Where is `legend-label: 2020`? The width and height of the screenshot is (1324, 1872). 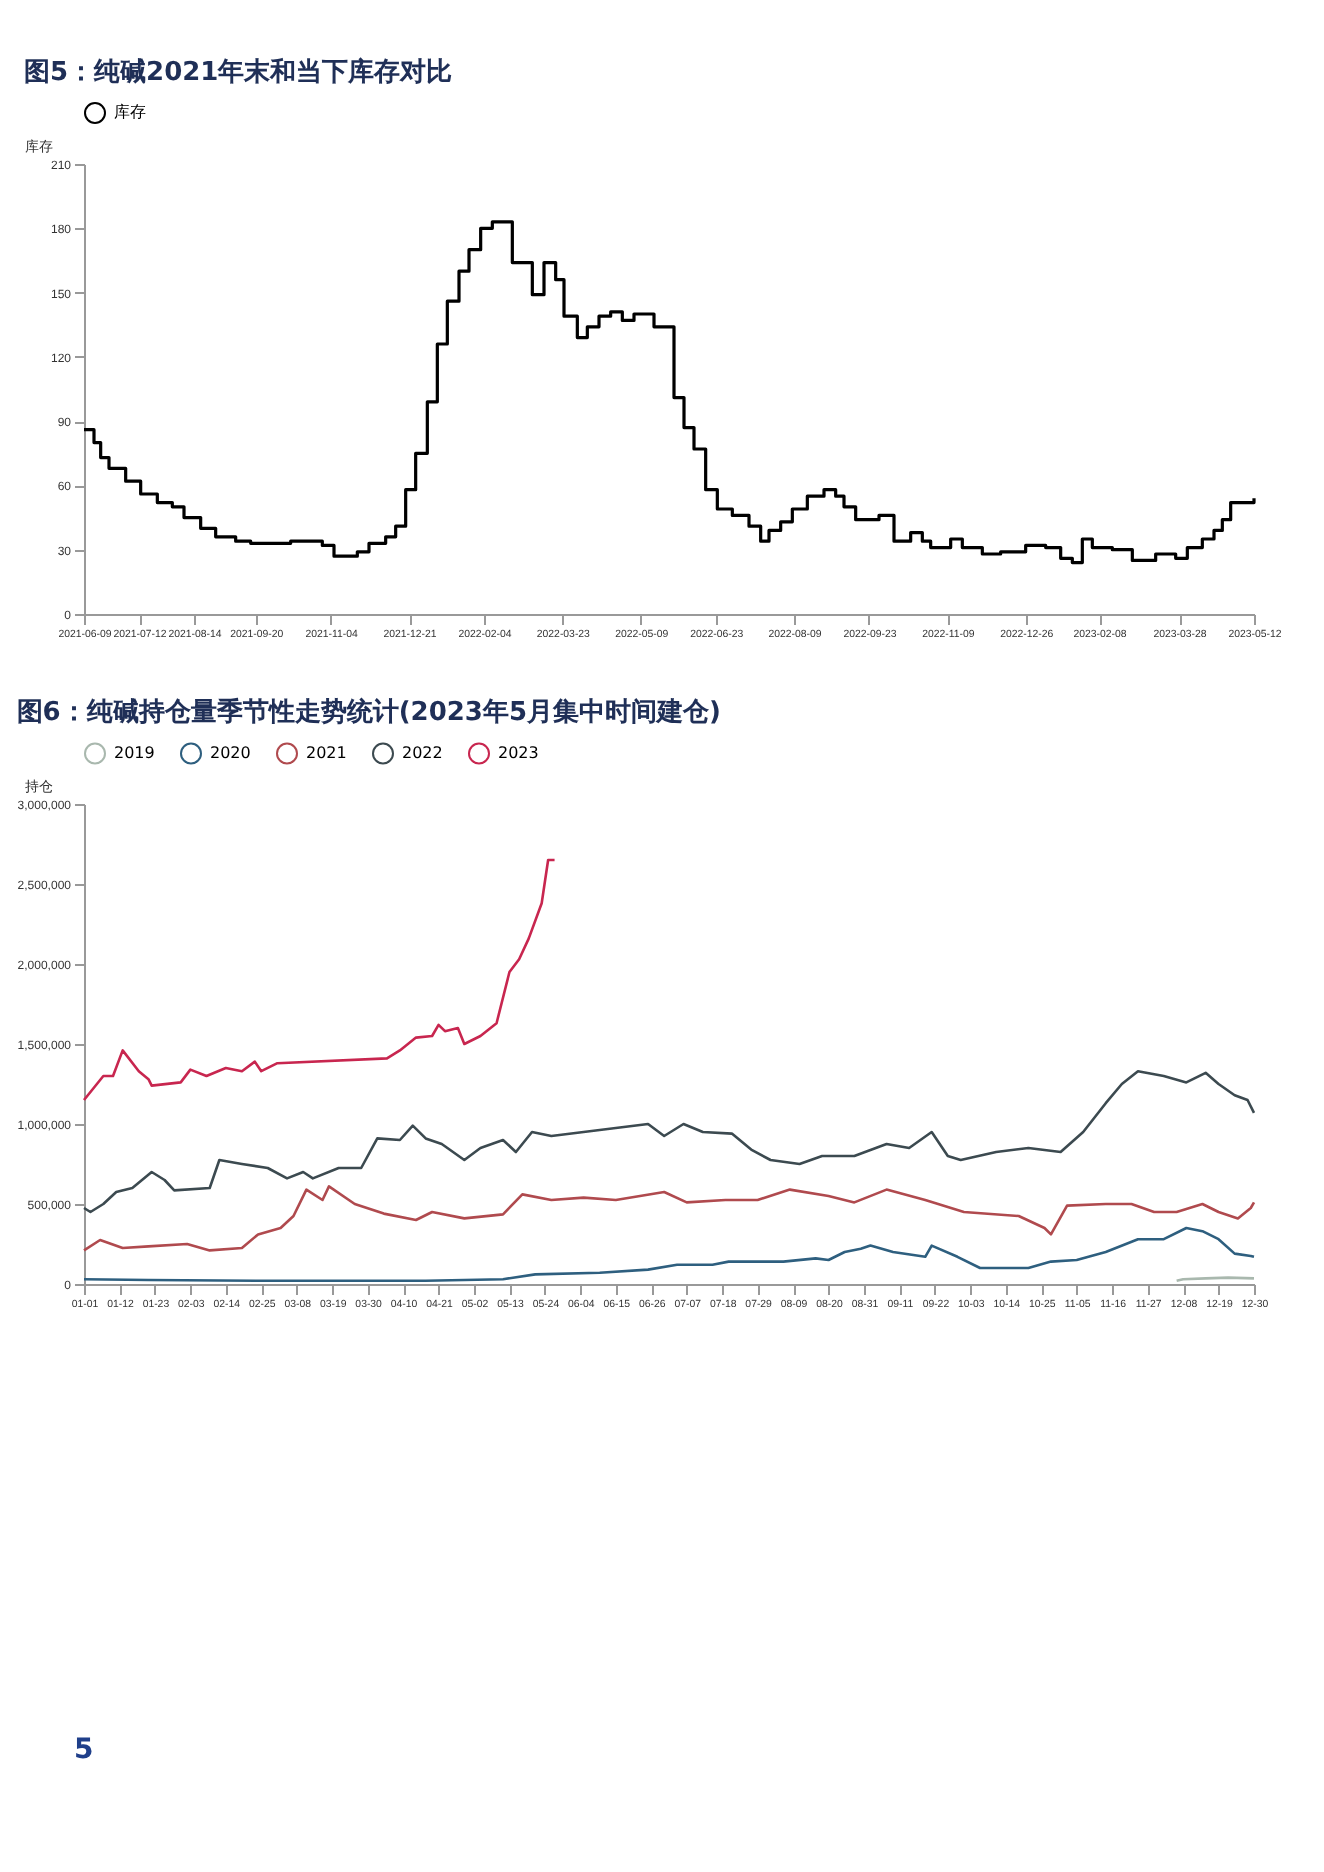
legend-label: 2020 is located at coordinates (230, 752).